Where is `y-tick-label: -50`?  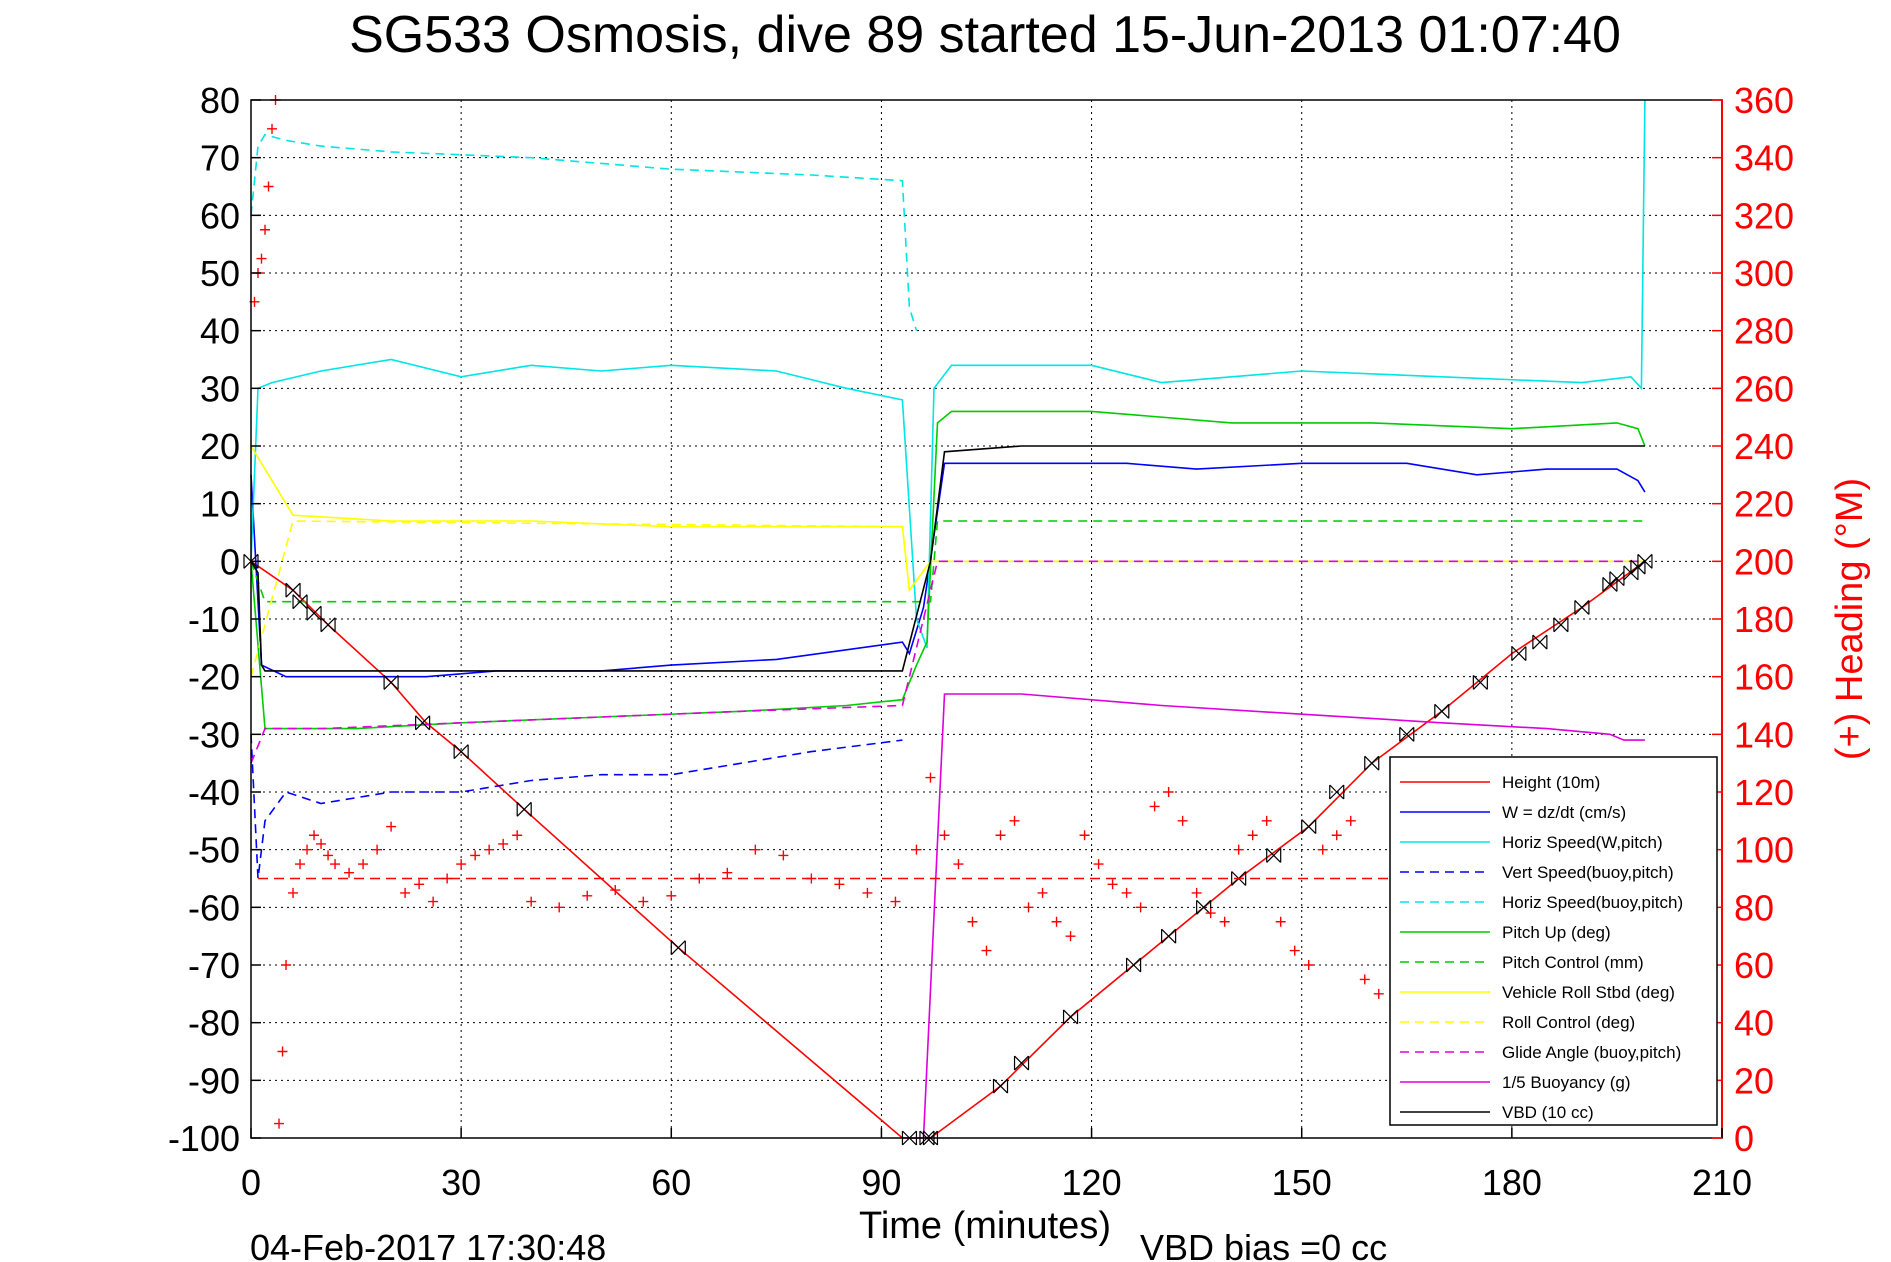
y-tick-label: -50 is located at coordinates (214, 850).